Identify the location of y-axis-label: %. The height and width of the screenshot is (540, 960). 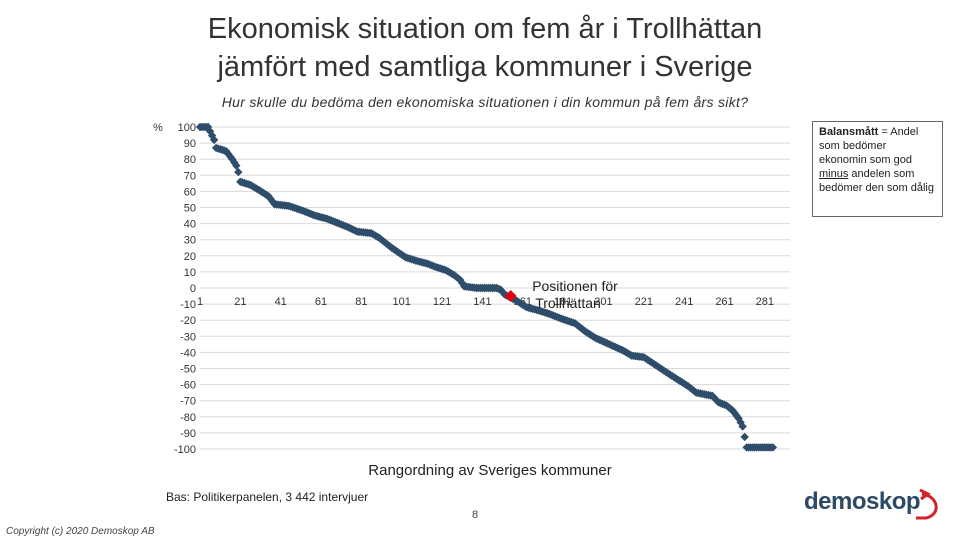
(158, 128).